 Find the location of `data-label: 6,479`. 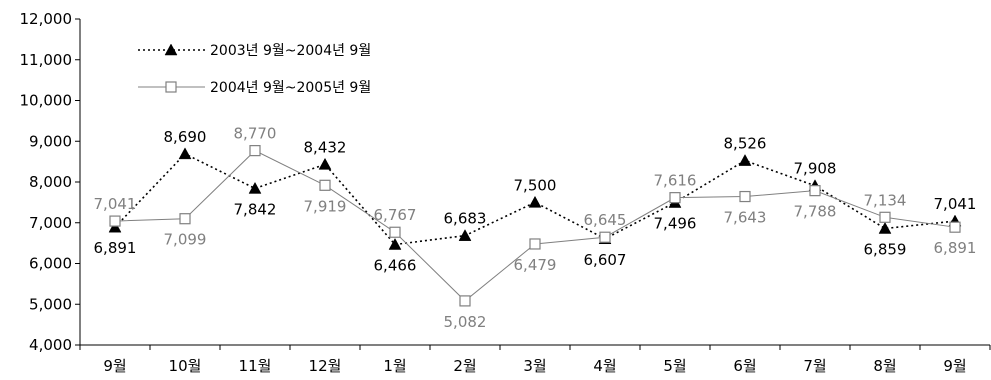

data-label: 6,479 is located at coordinates (535, 265).